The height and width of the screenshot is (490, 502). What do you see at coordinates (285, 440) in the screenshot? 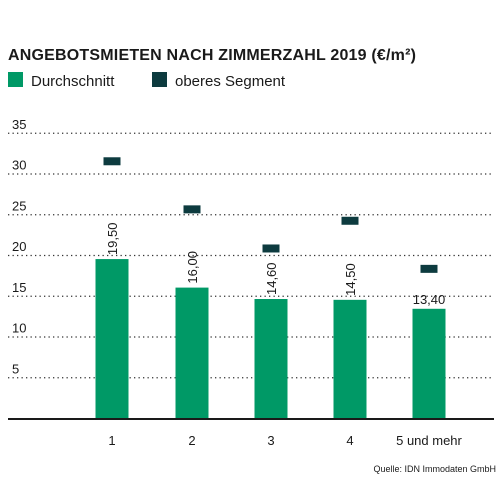
I see `x-axis-categories: 1 2 3 4 5 und mehr` at bounding box center [285, 440].